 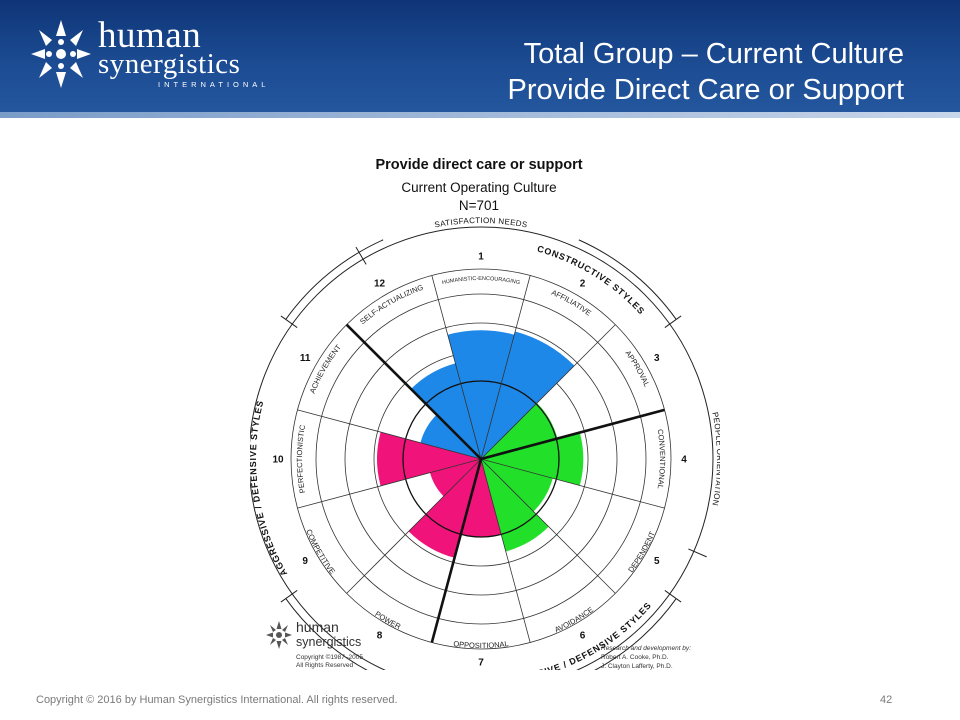 I want to click on style-name-9: COMPETITIVE, so click(x=320, y=552).